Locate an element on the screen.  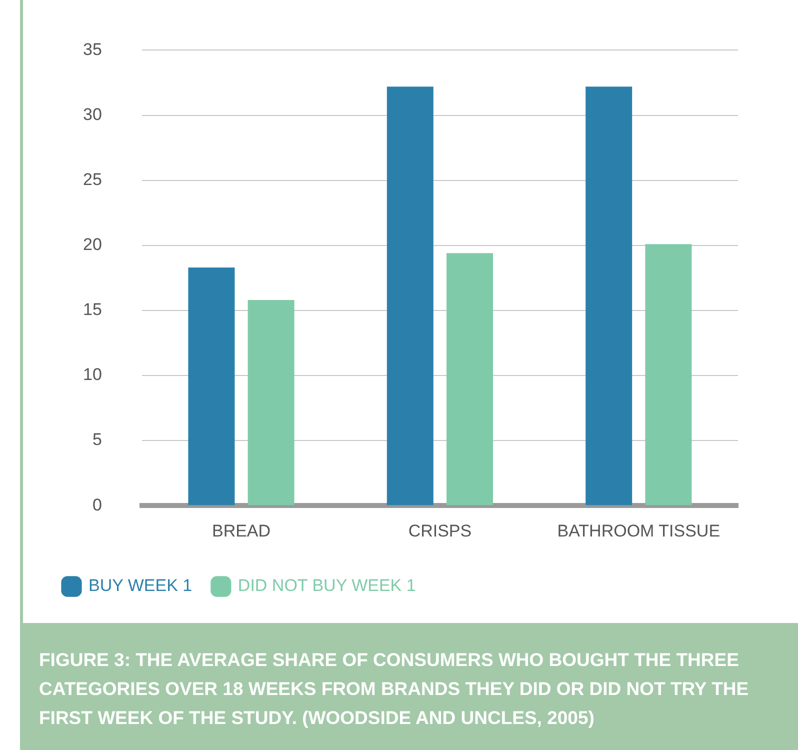
y-tick-label: 30 is located at coordinates (92, 114).